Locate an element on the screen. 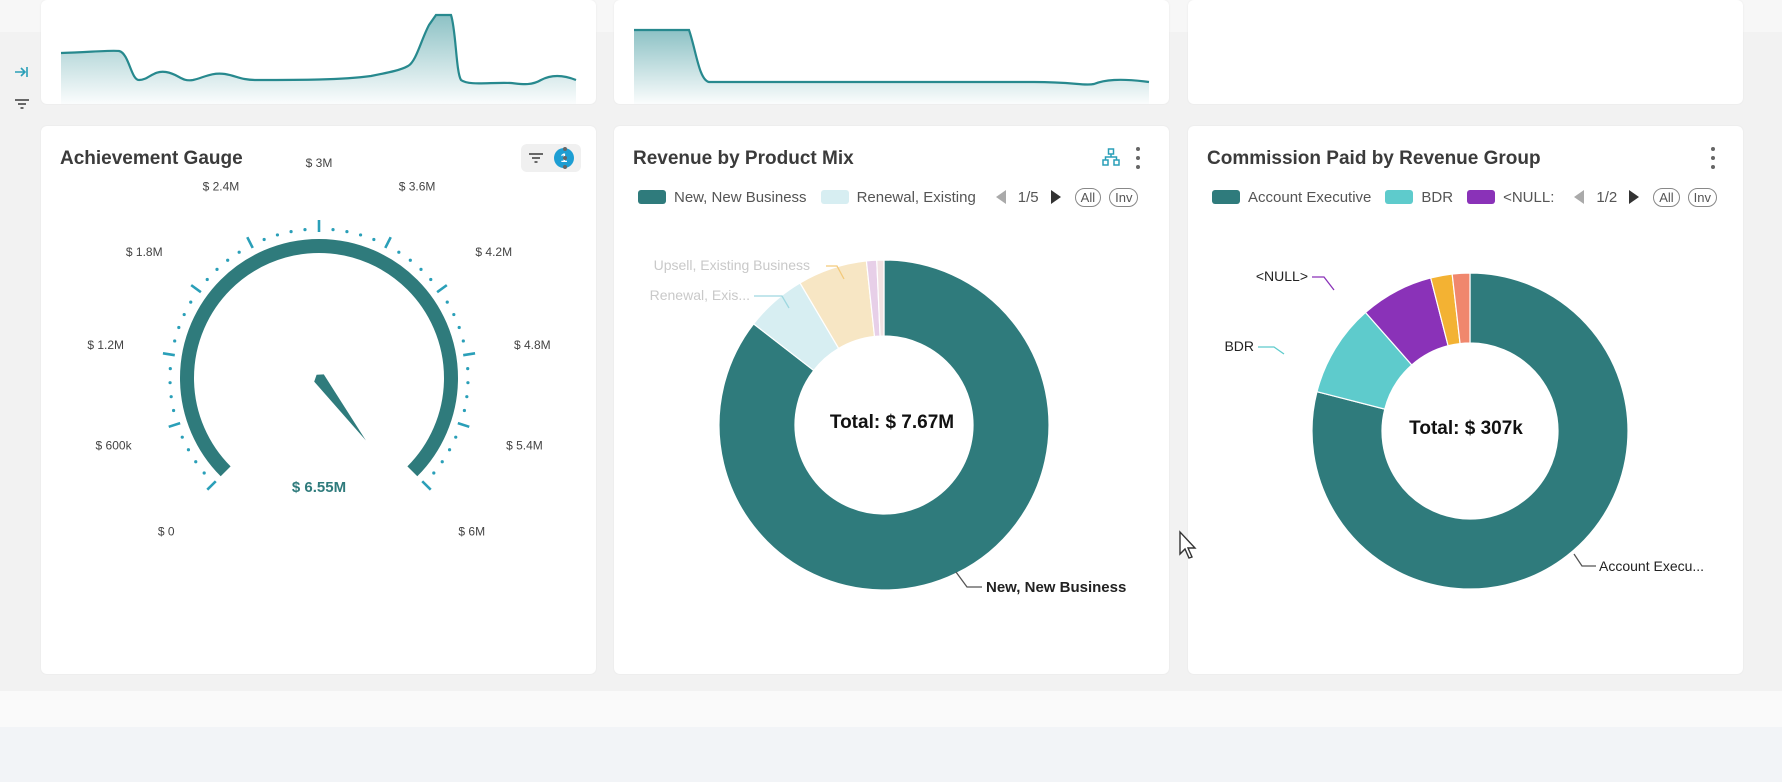  gauge-value-label: $ 6.55M is located at coordinates (319, 487).